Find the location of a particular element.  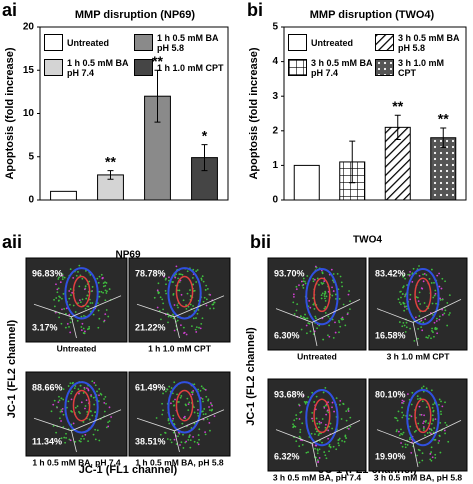

y-tick-label: 5 is located at coordinates (31, 156).